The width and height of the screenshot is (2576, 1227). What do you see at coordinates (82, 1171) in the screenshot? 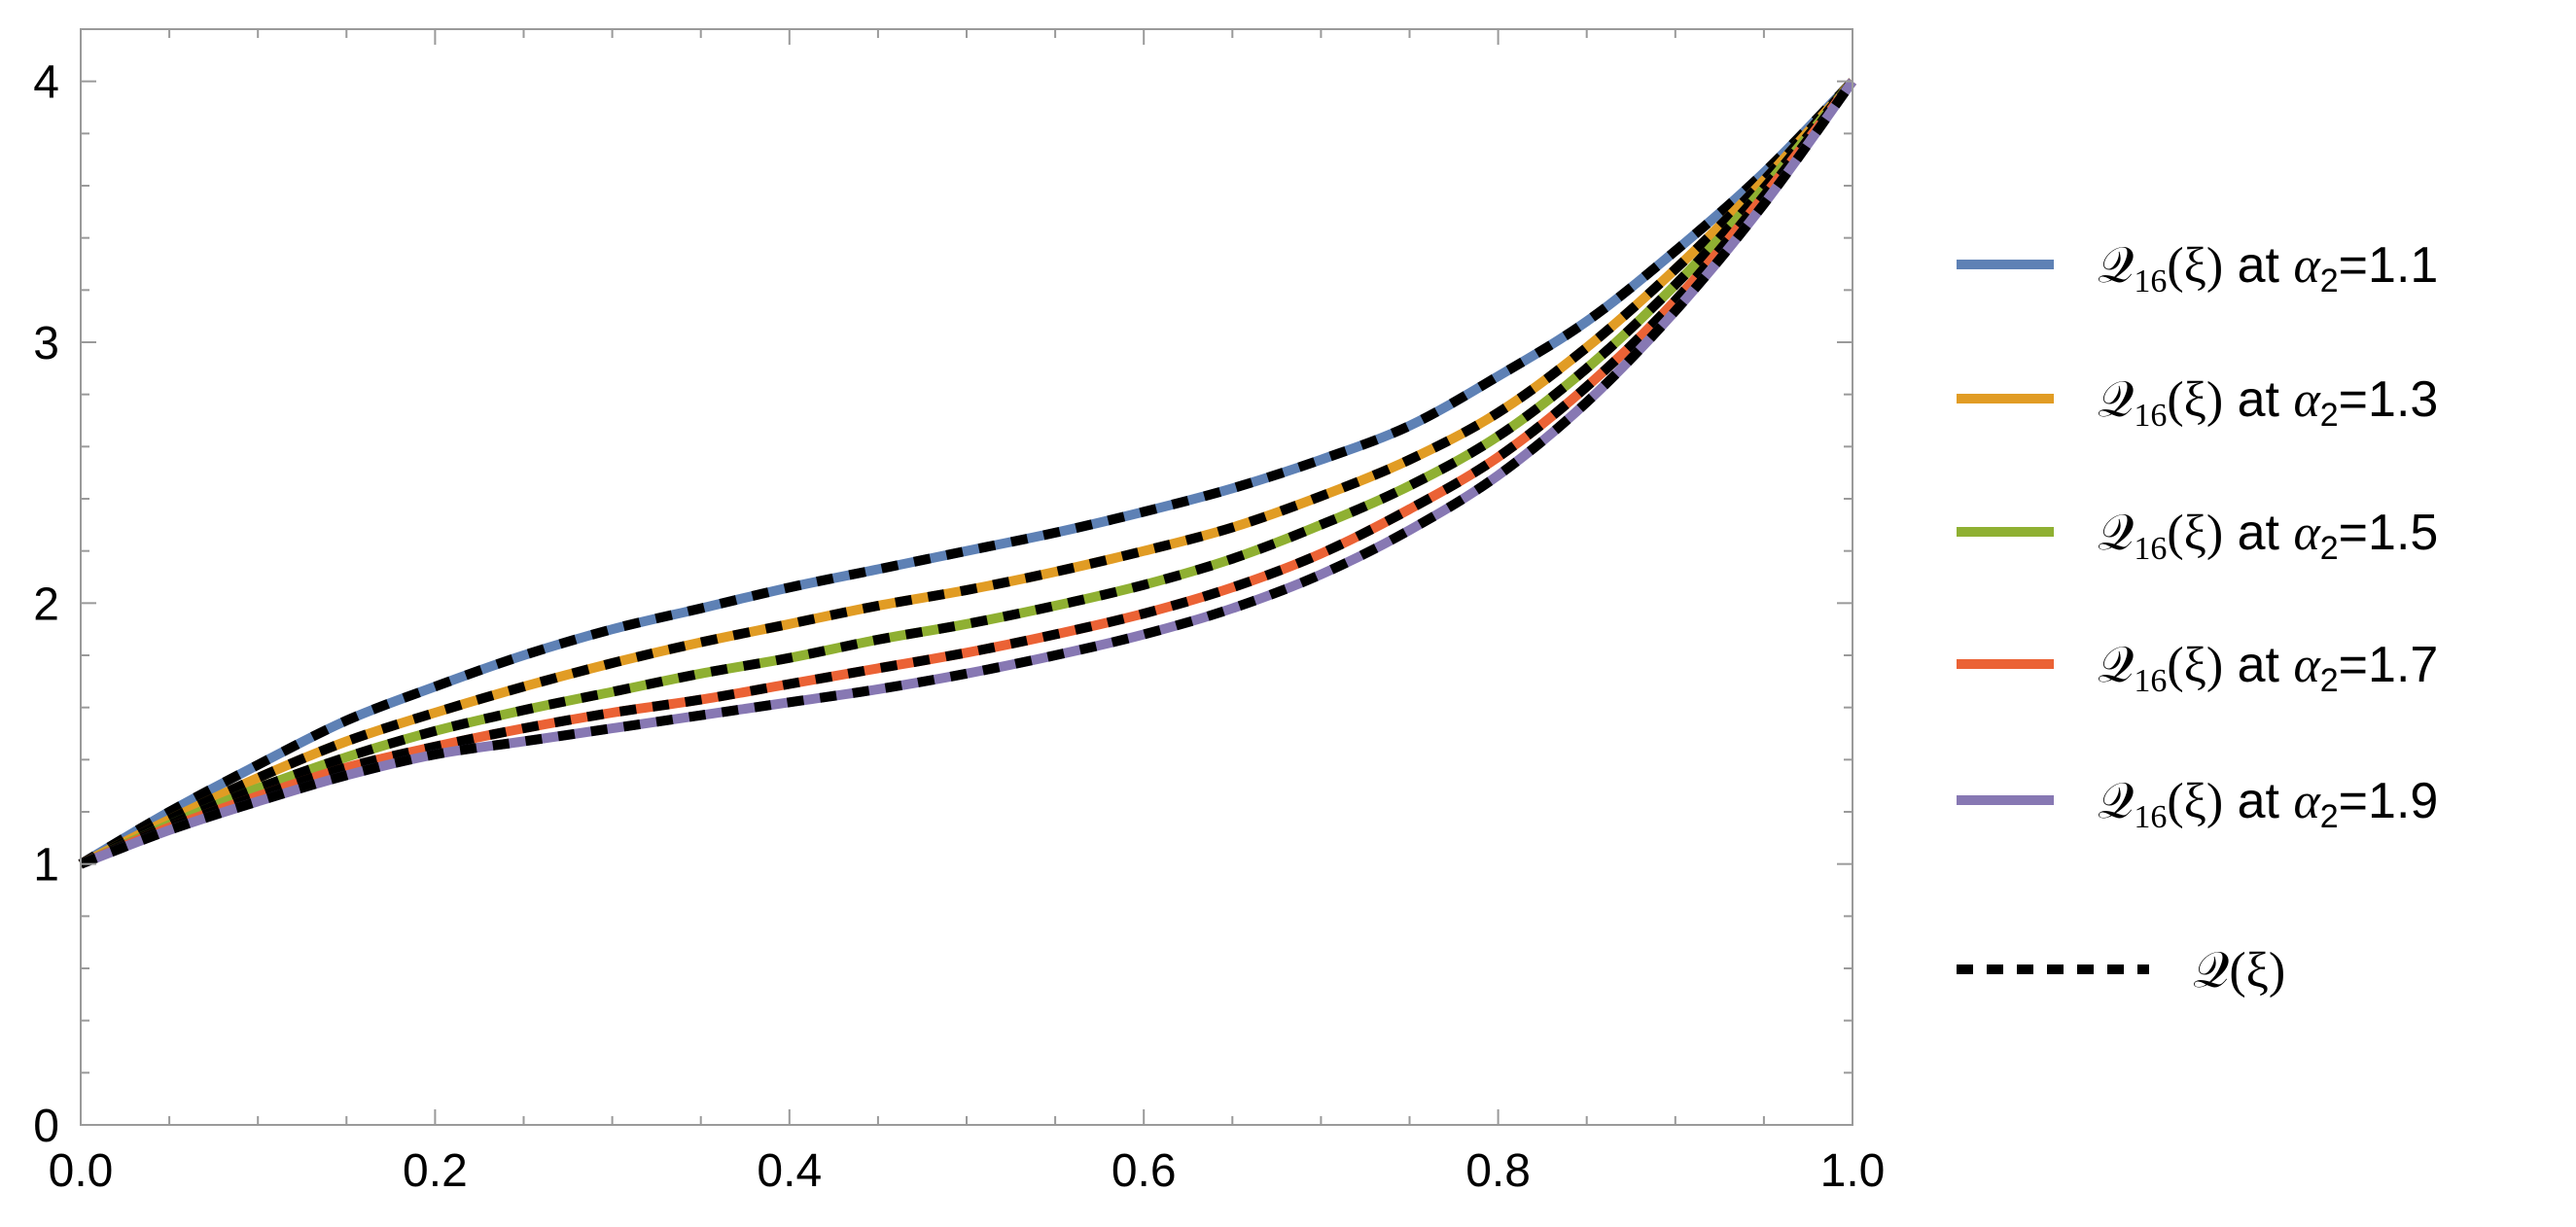
I see `x-tick-label: 0.0` at bounding box center [82, 1171].